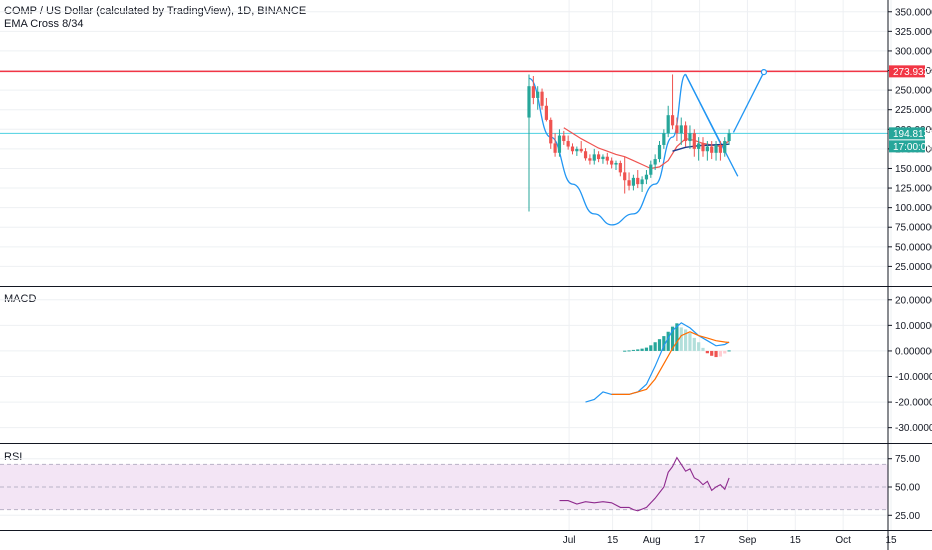 The image size is (932, 550). Describe the element at coordinates (700, 540) in the screenshot. I see `time-tick-label: 17` at that location.